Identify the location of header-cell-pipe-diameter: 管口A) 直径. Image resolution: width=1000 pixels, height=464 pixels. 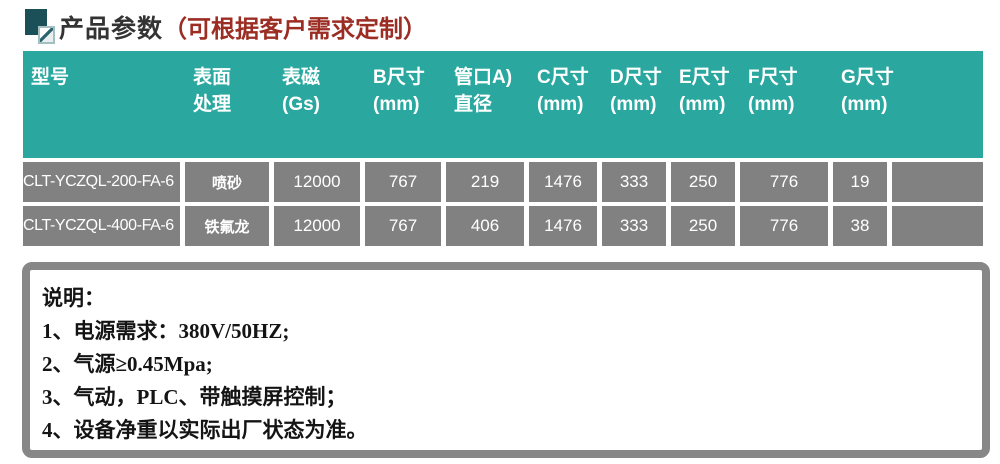
(485, 104).